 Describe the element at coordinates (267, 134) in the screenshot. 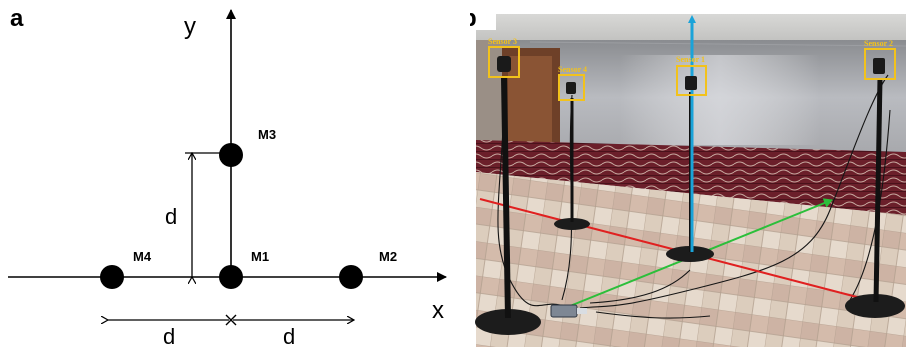

I see `mic-m3-label: M3` at that location.